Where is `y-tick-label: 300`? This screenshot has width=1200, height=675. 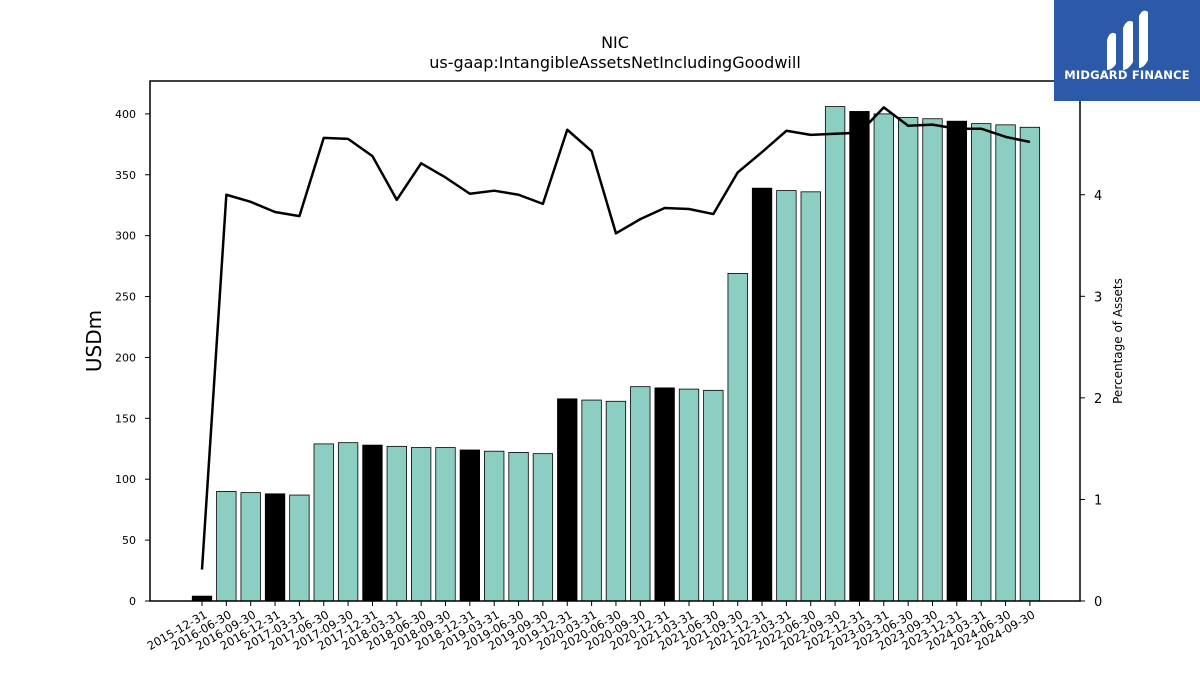
y-tick-label: 300 is located at coordinates (125, 236).